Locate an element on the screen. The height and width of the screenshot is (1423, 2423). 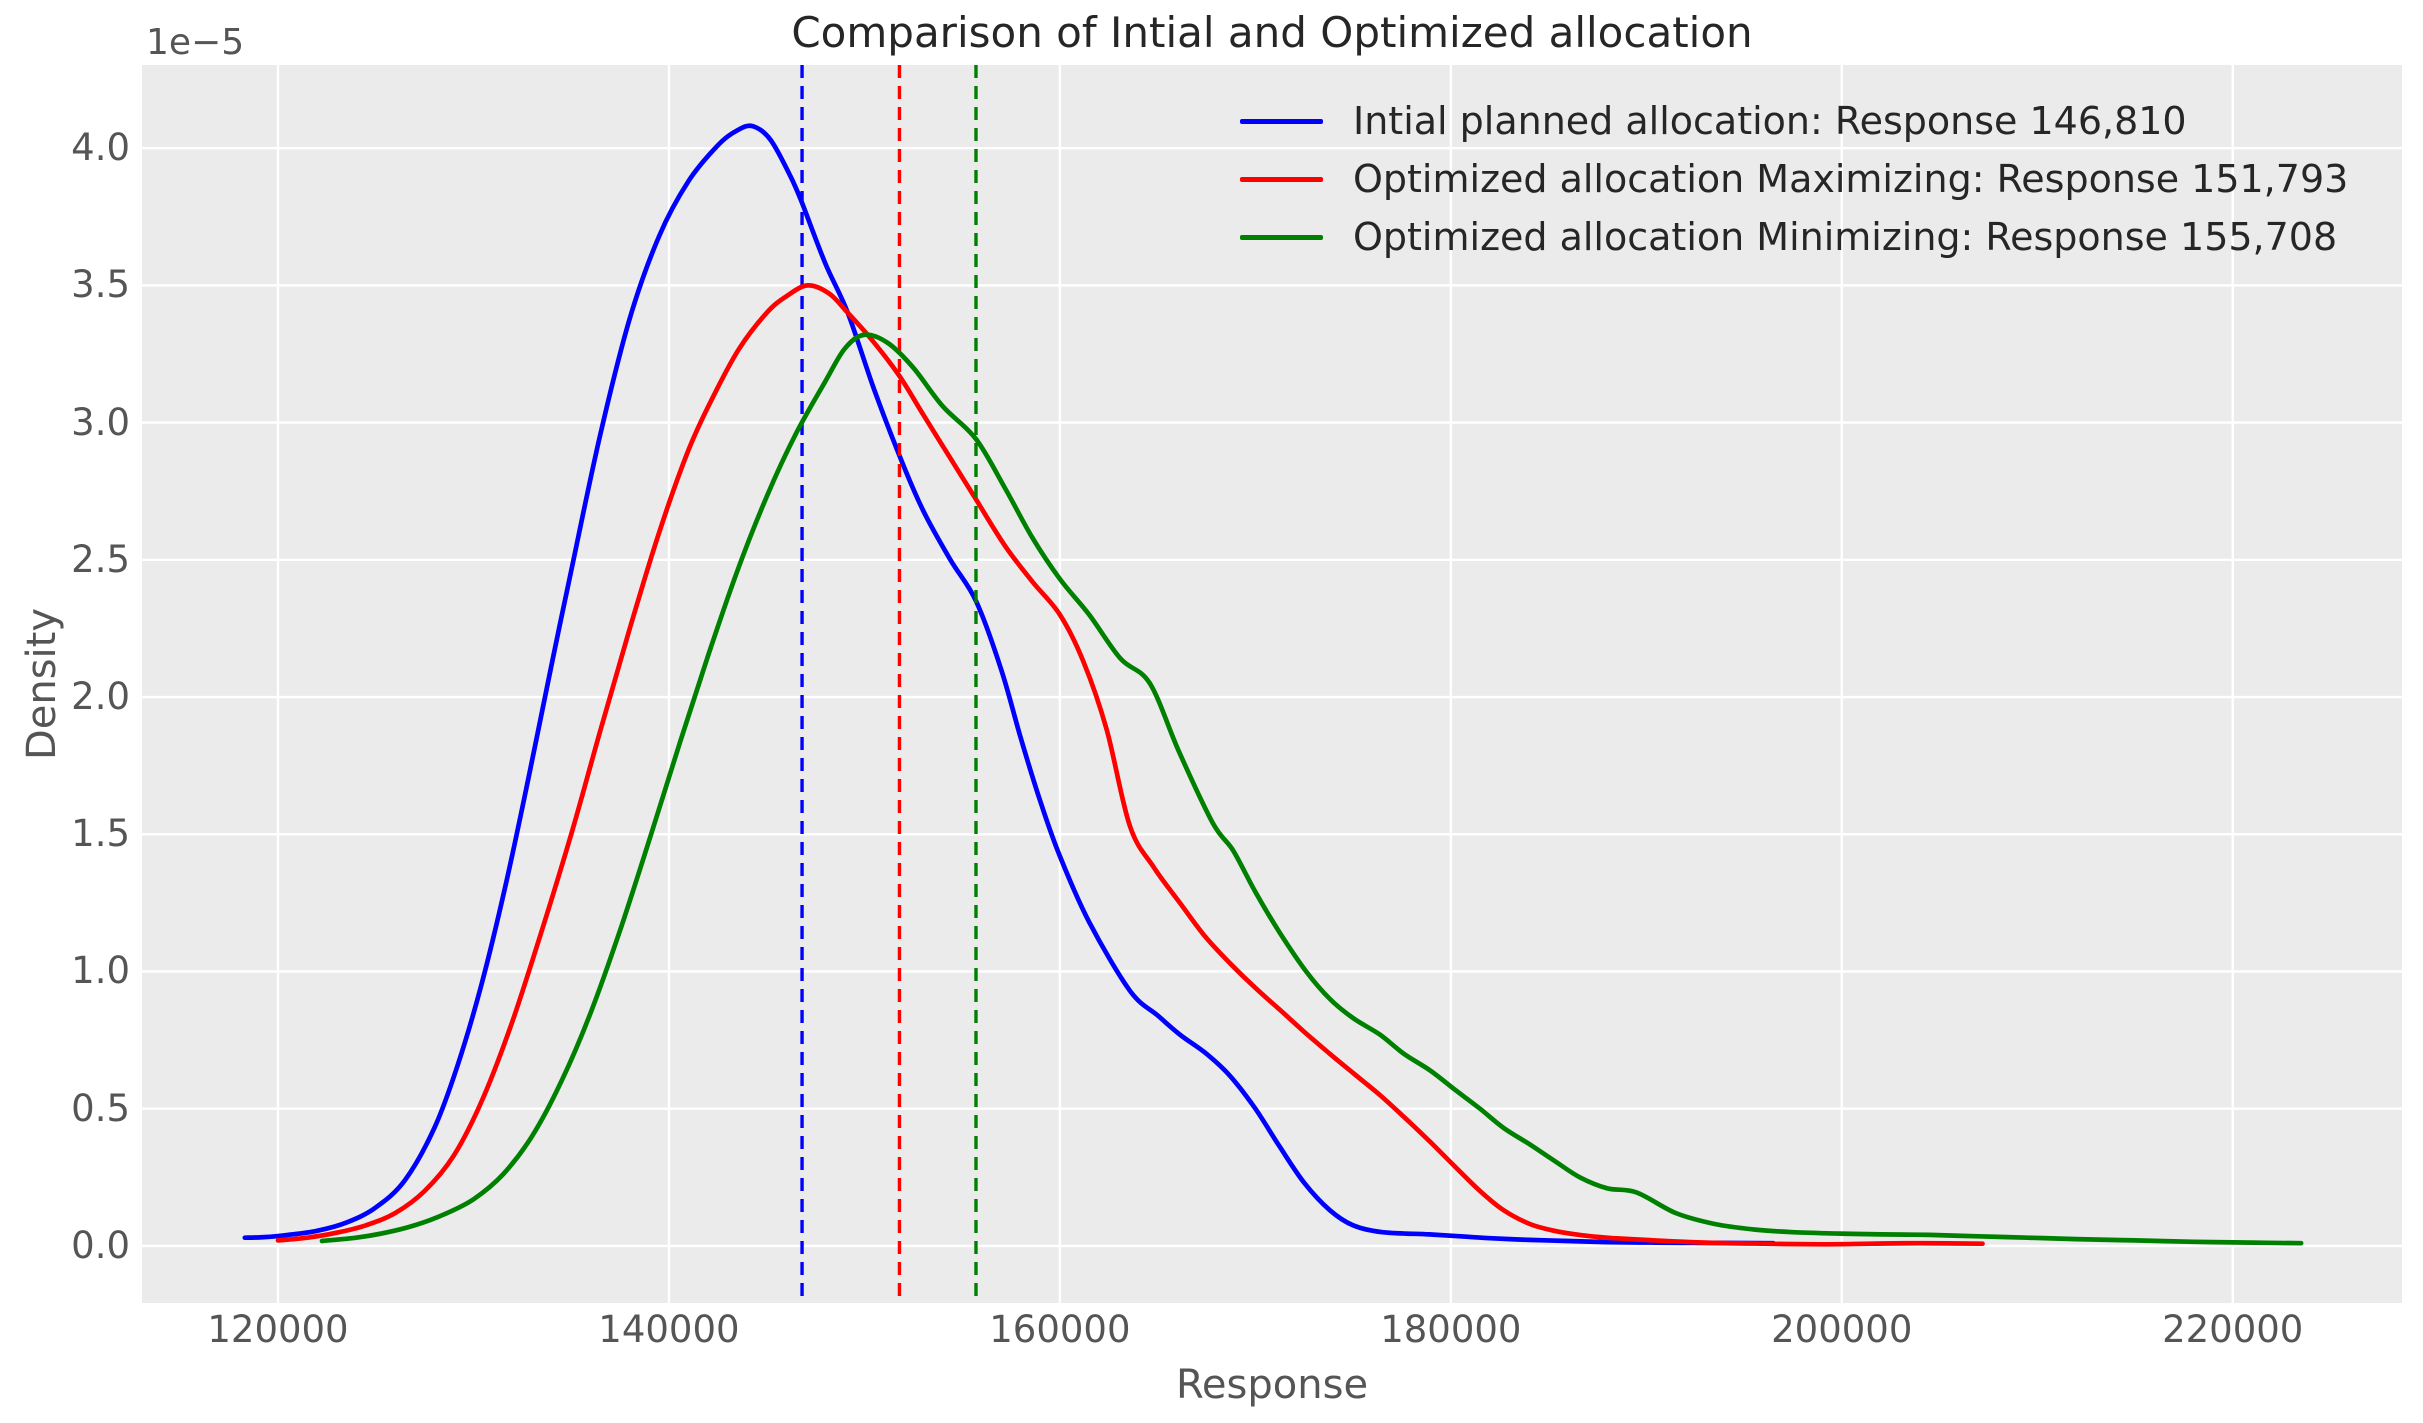
y-tick-1.5: 1.5 is located at coordinates (100, 834).